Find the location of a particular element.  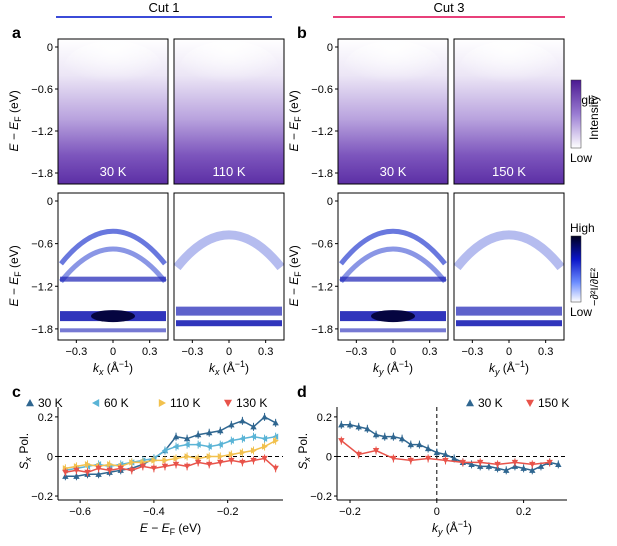

series-60K is located at coordinates (170, 453).